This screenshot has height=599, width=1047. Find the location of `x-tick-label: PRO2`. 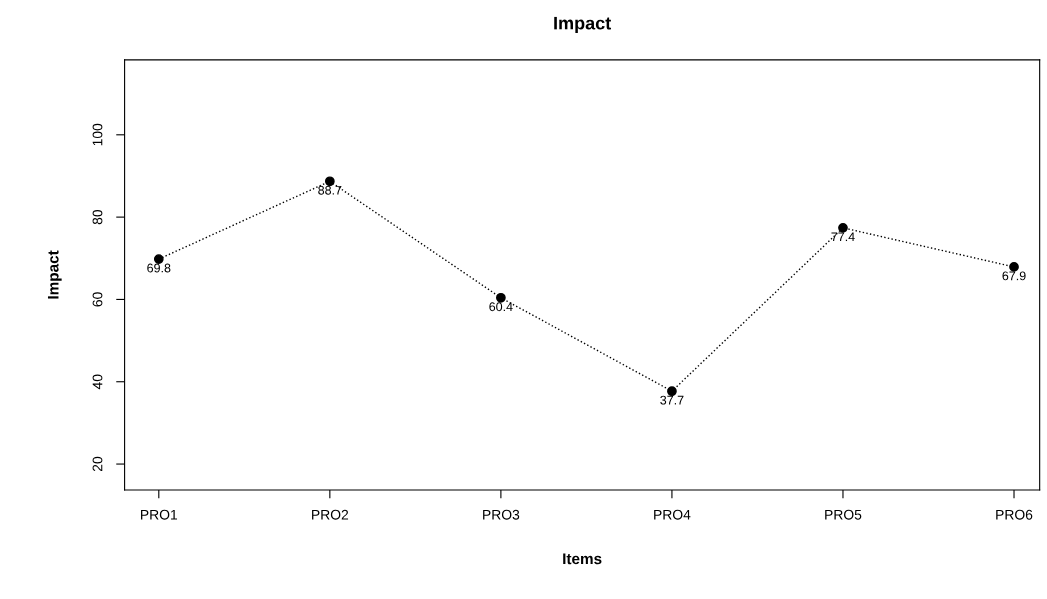

x-tick-label: PRO2 is located at coordinates (330, 514).